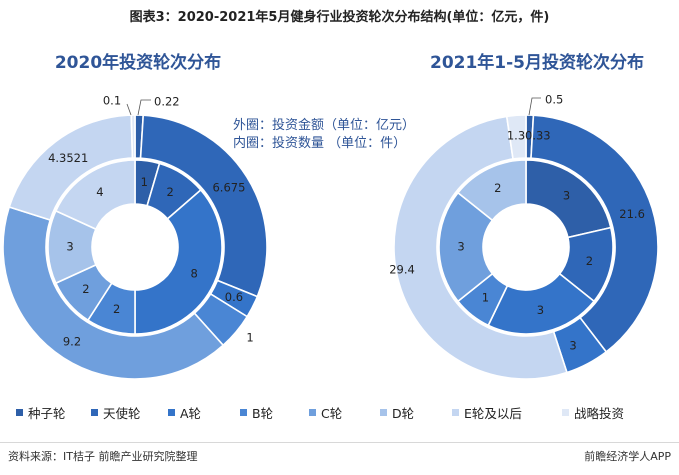 The height and width of the screenshot is (475, 679). Describe the element at coordinates (537, 62) in the screenshot. I see `chart-title-2021: 2021年1-5月投资轮次分布` at that location.